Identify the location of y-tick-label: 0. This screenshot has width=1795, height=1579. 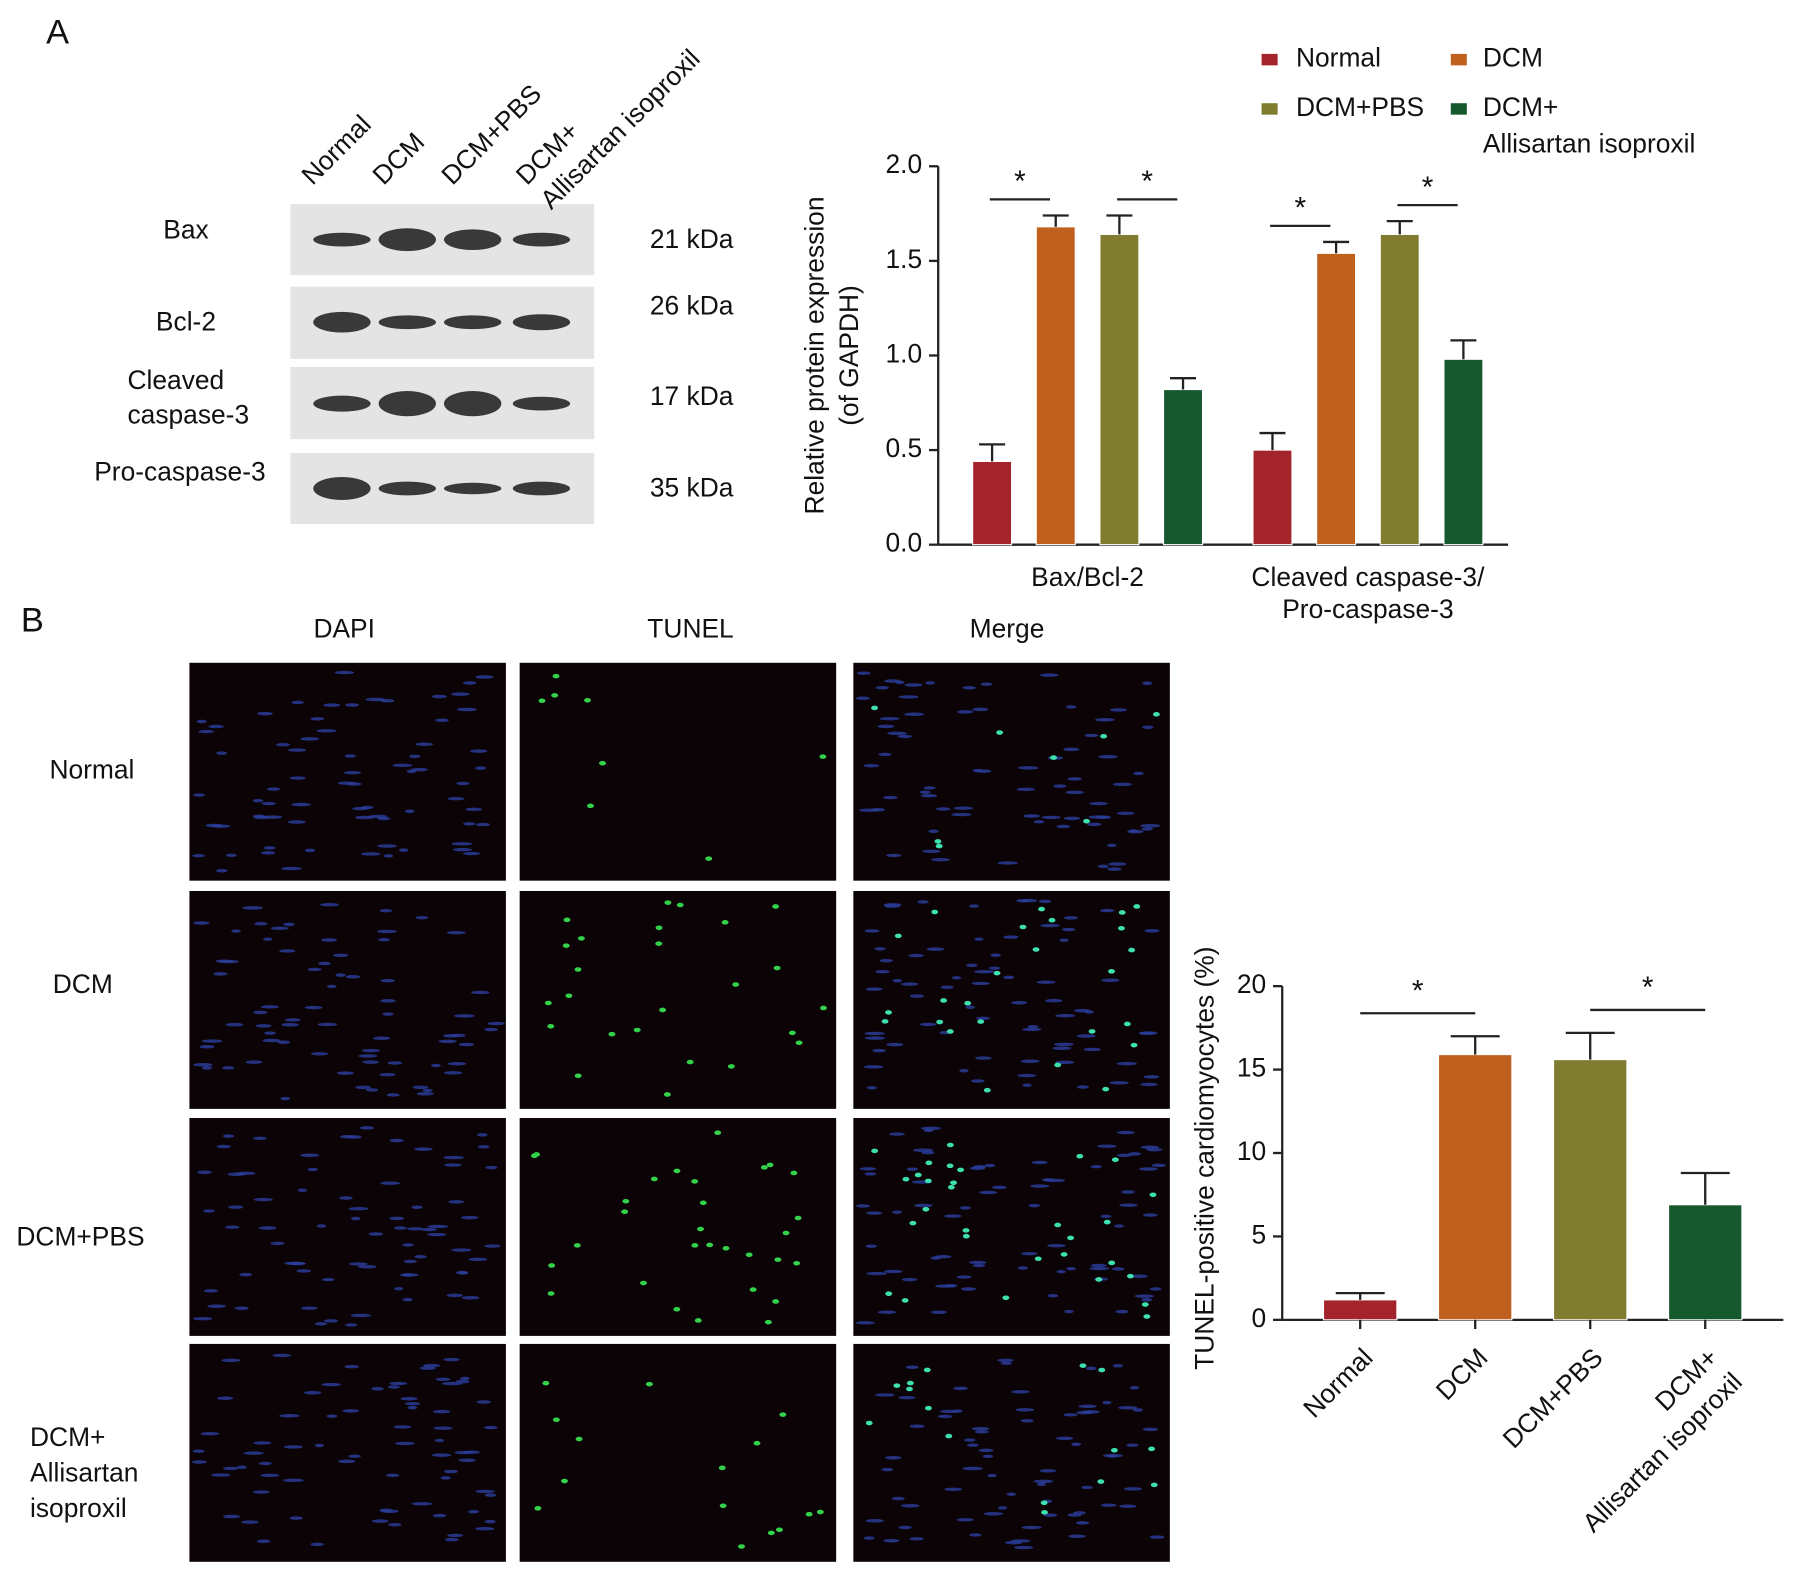
(1258, 1318).